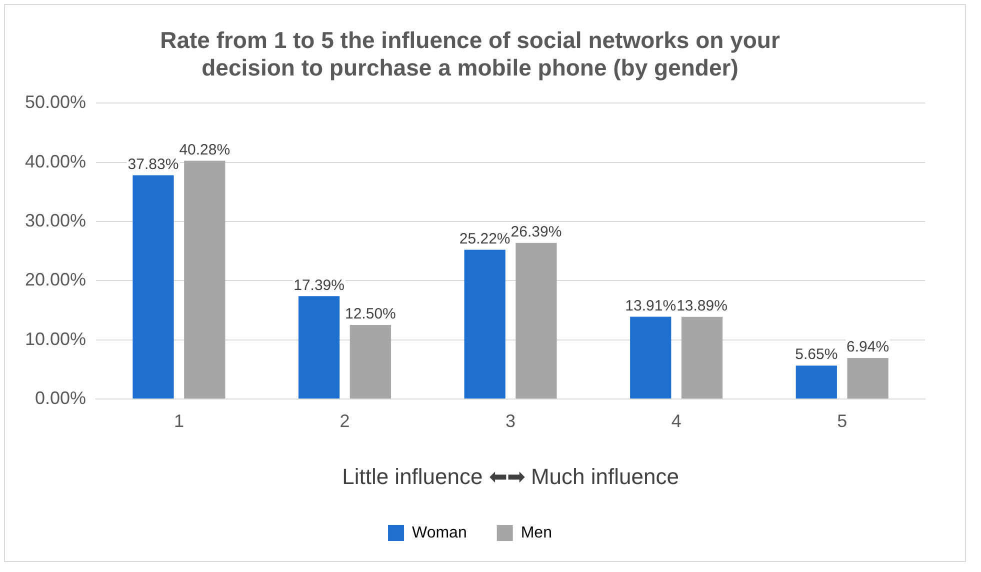 The image size is (981, 572). I want to click on data-label: 37.83%, so click(153, 164).